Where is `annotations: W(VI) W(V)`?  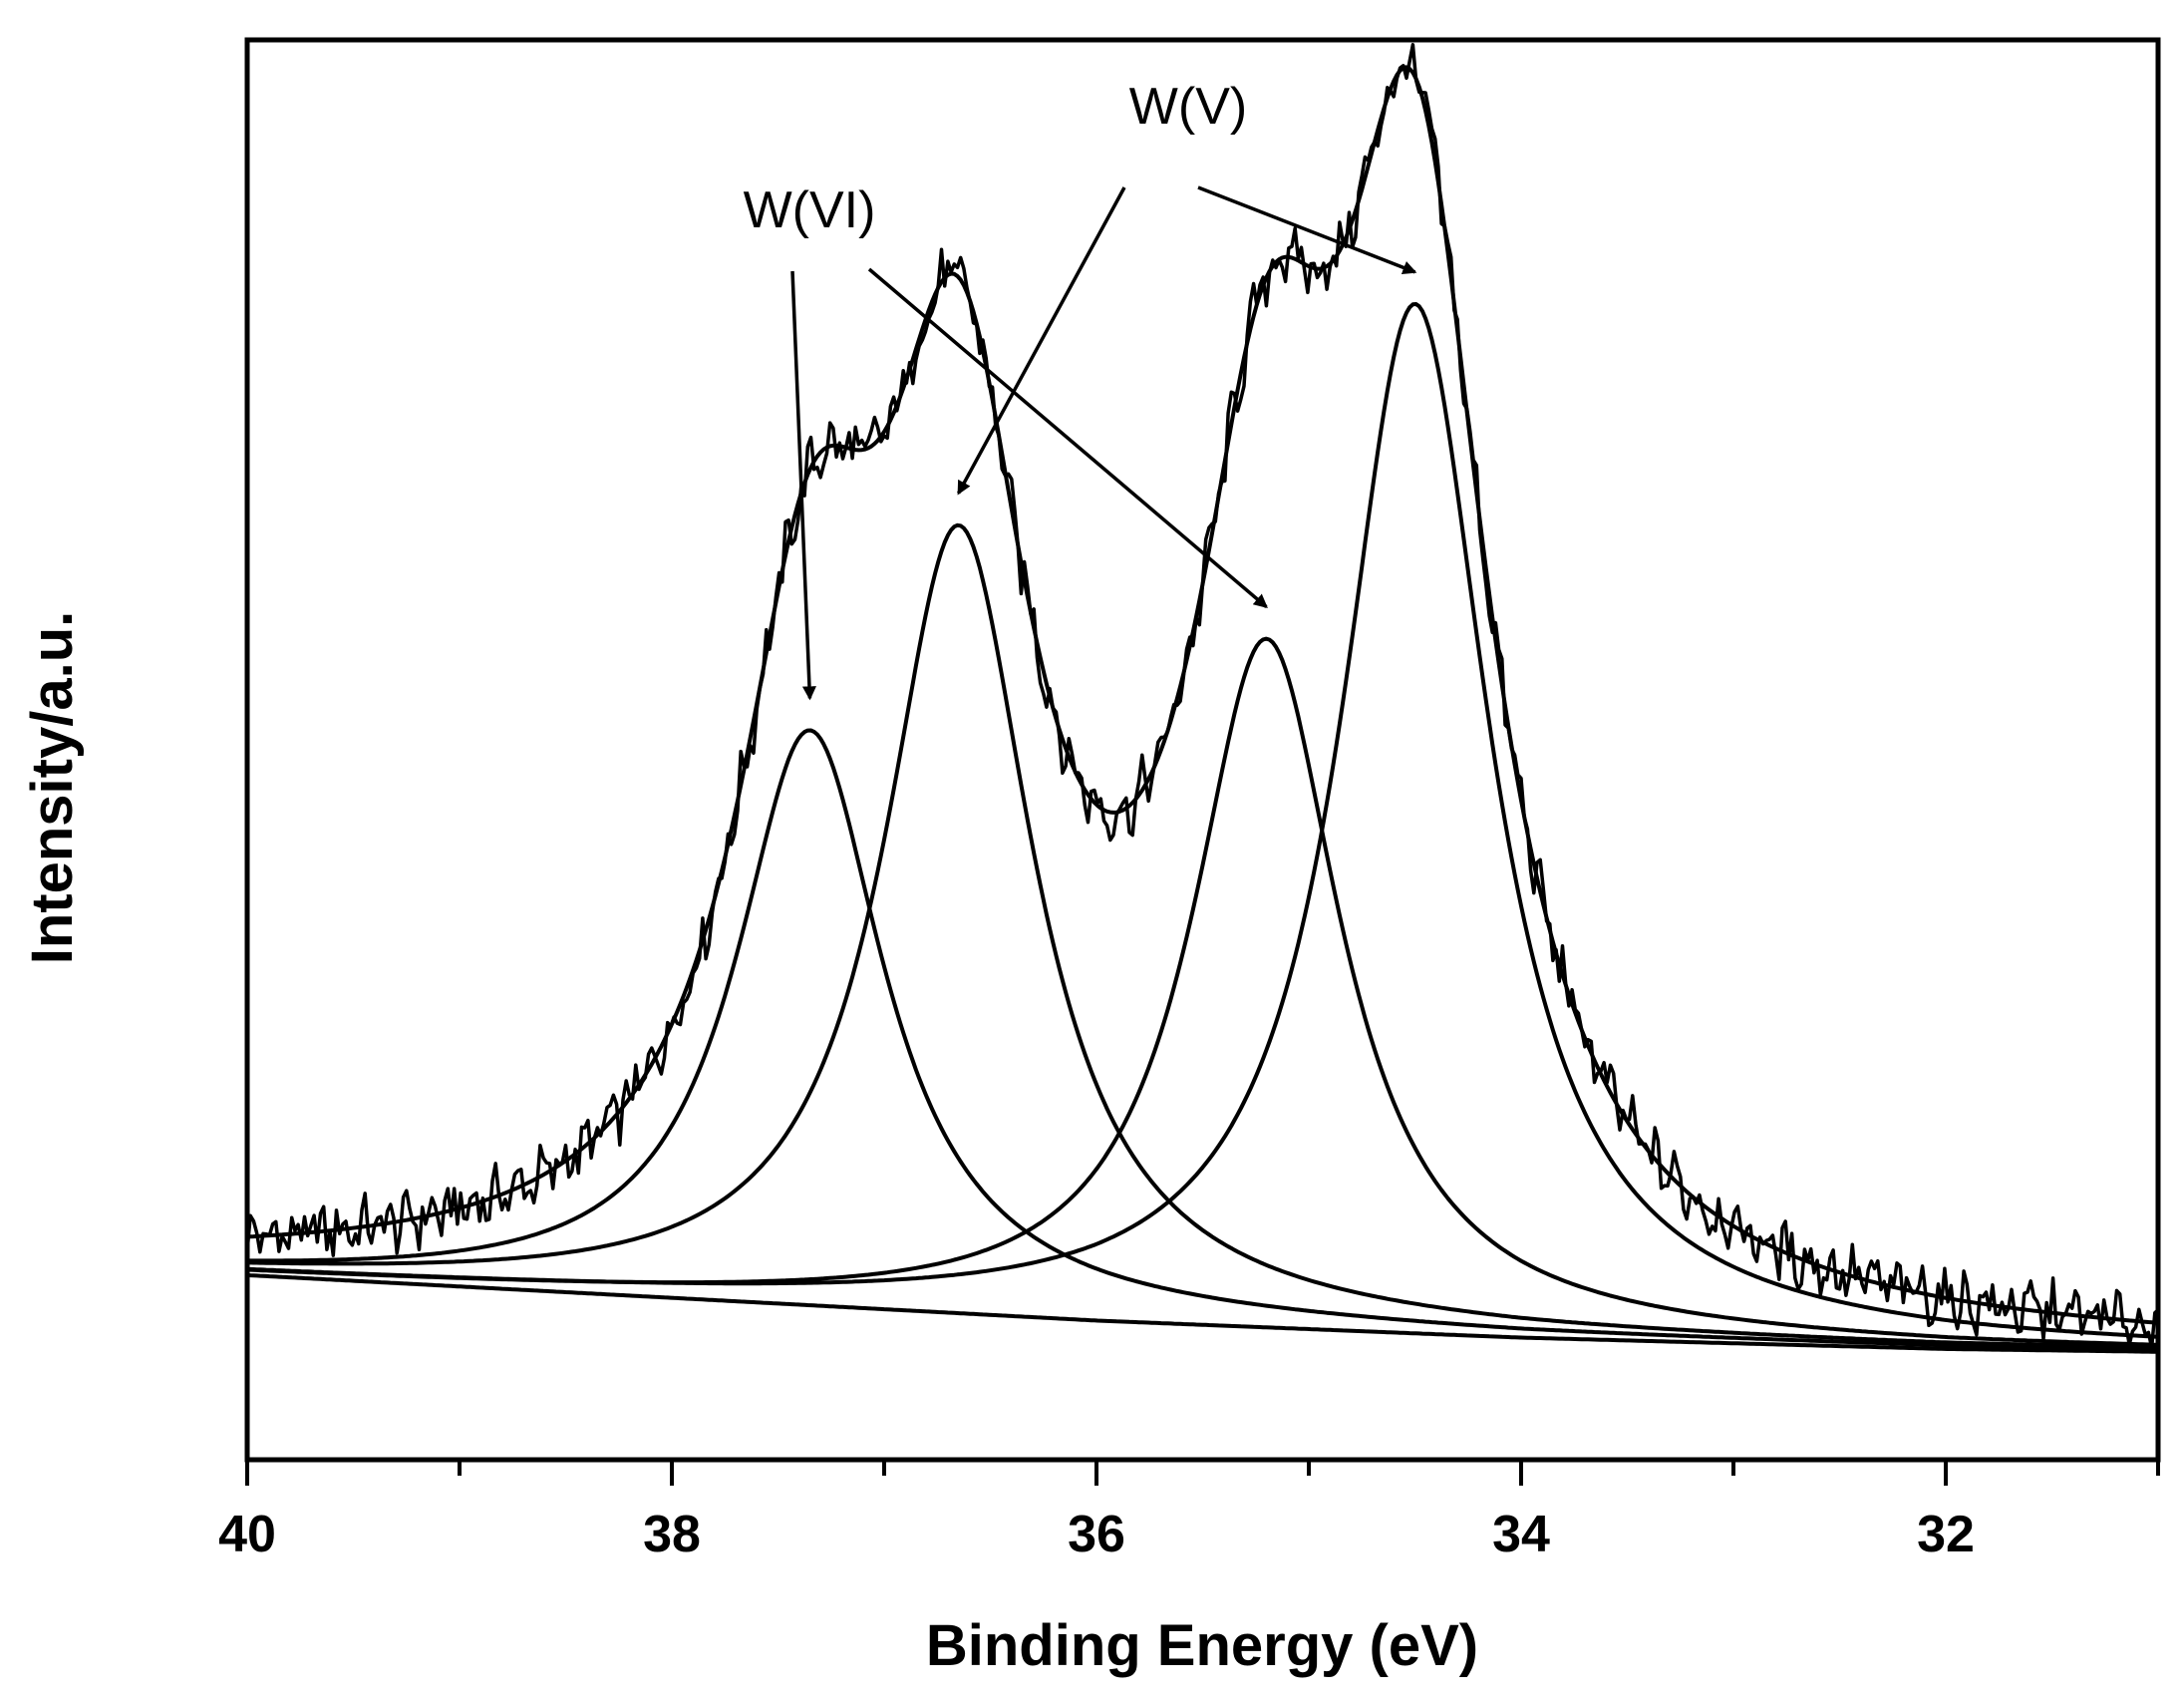
annotations: W(VI) W(V) is located at coordinates (1080, 389).